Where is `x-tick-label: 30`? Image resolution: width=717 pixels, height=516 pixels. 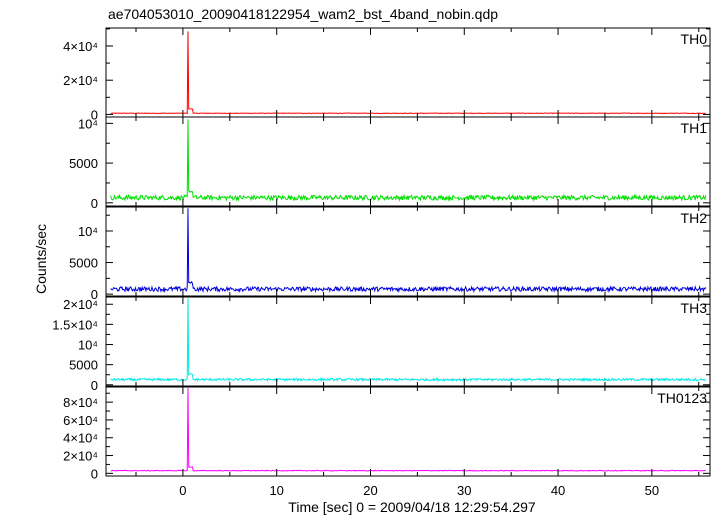
x-tick-label: 30 is located at coordinates (464, 490).